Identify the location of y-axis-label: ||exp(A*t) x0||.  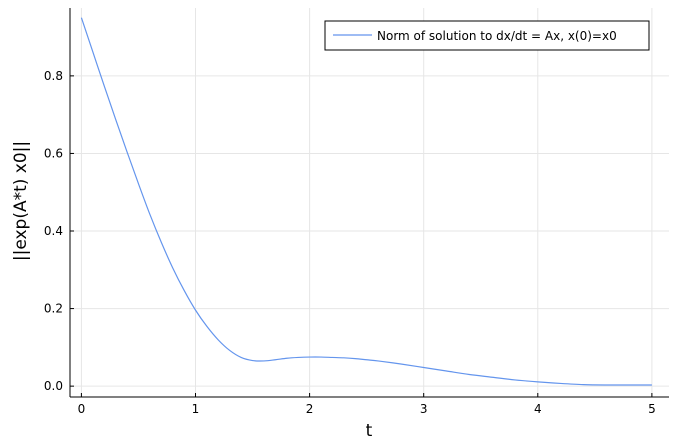
(21, 201).